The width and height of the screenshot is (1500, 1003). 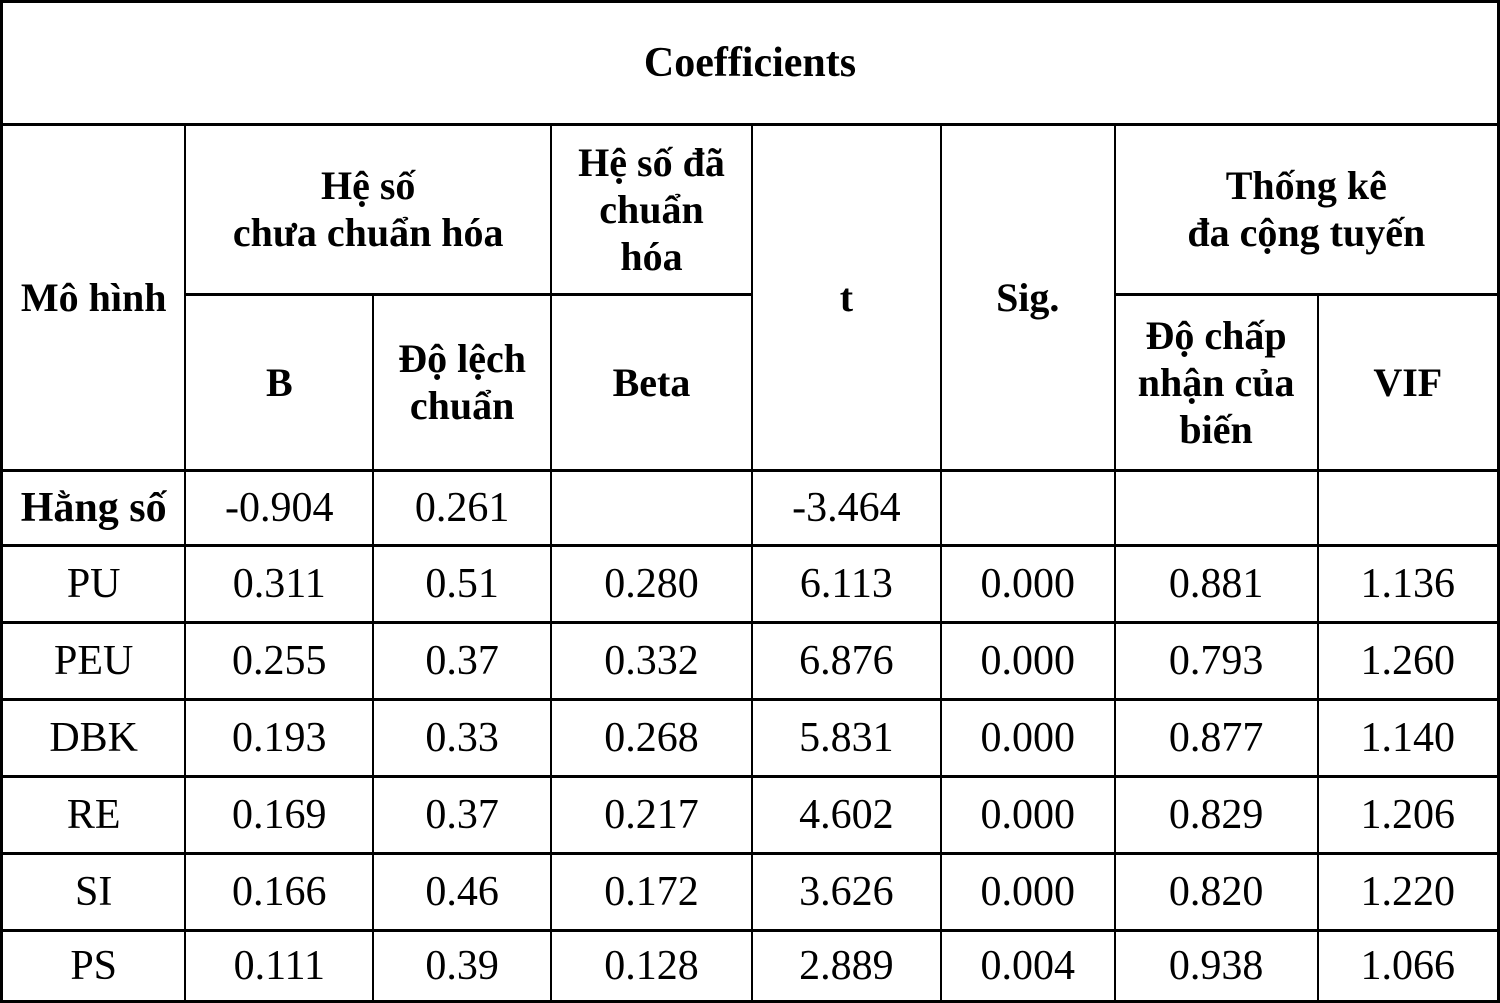 I want to click on cell-t: 4.602, so click(x=846, y=814).